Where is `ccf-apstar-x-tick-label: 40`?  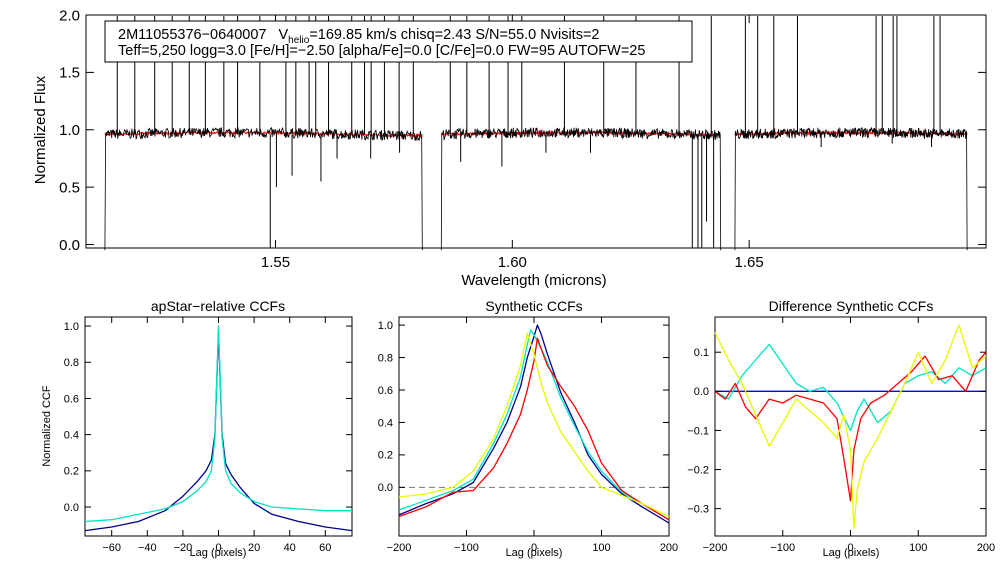 ccf-apstar-x-tick-label: 40 is located at coordinates (290, 548).